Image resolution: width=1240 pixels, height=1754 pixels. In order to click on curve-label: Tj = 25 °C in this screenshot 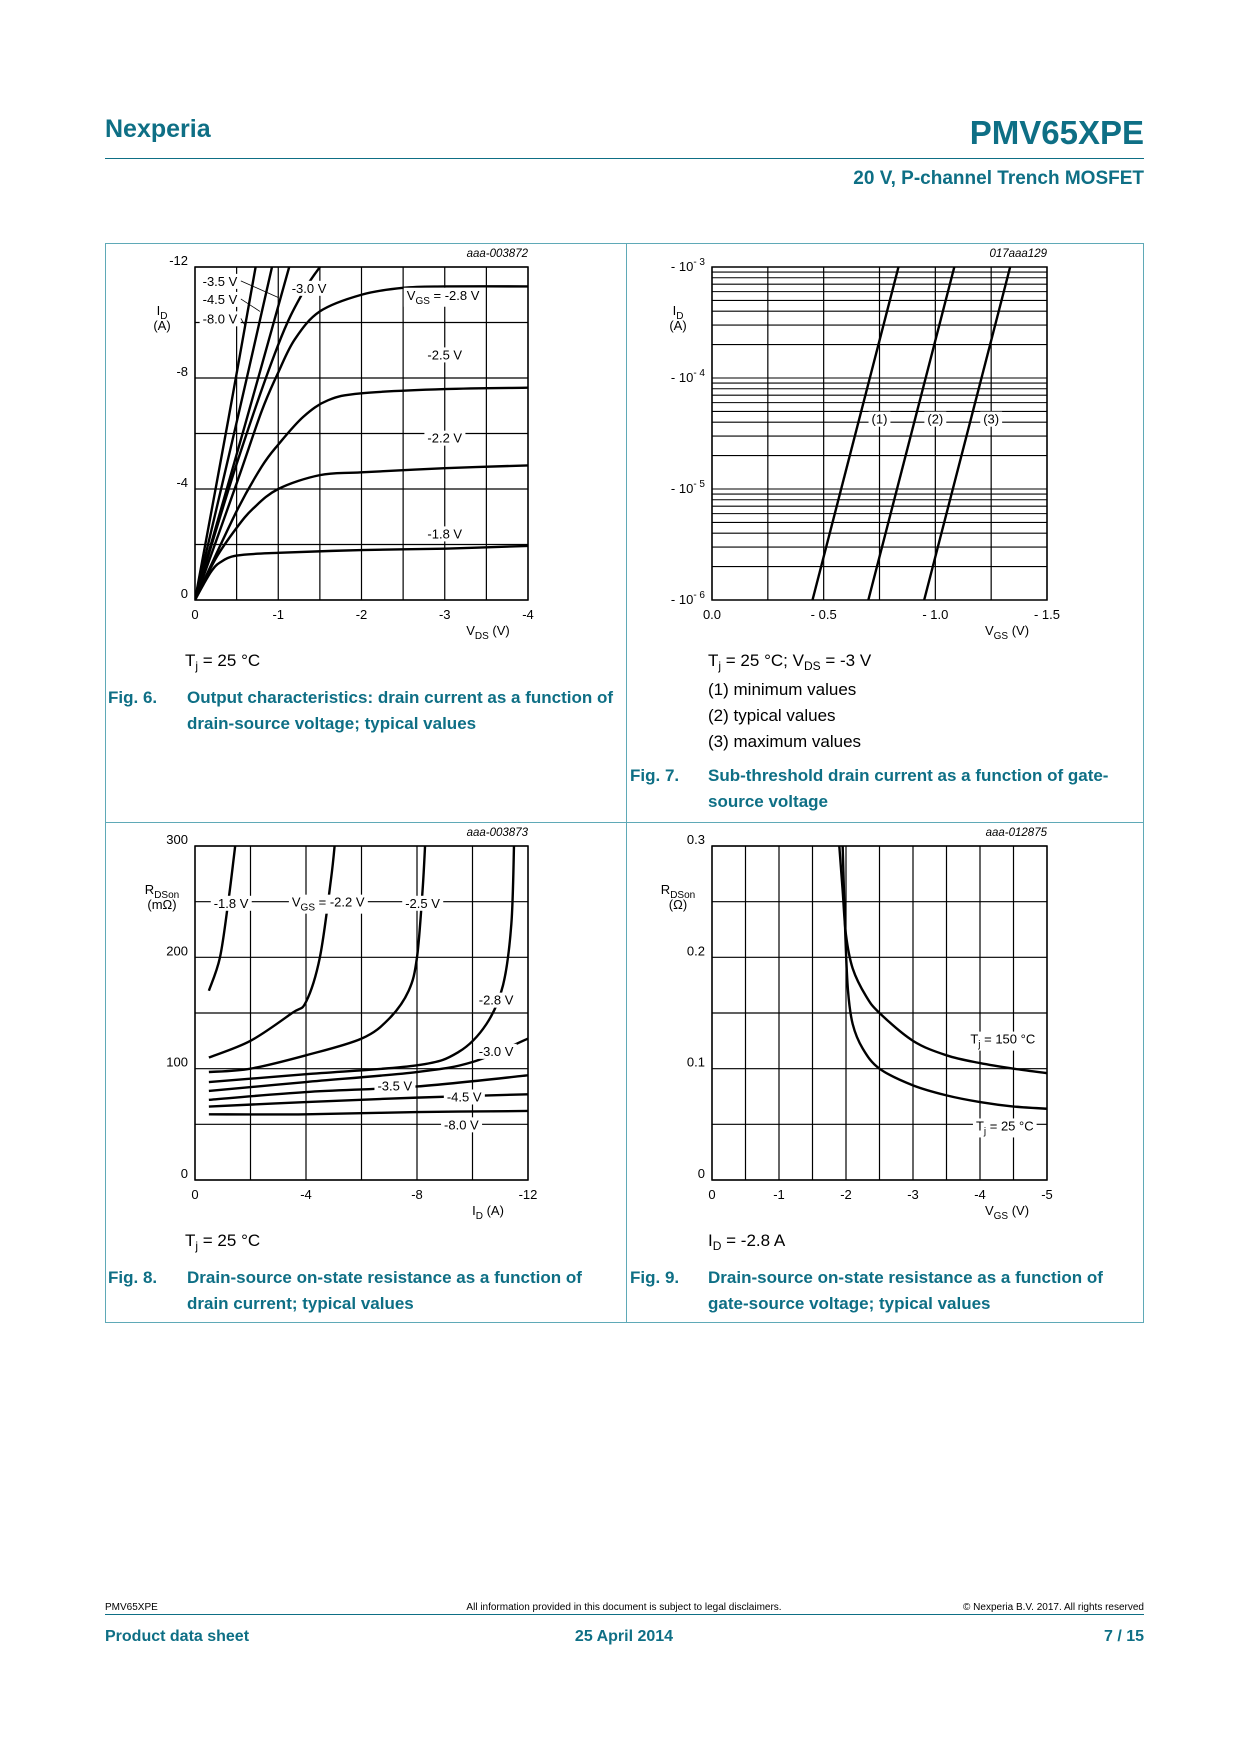, I will do `click(1005, 1127)`.